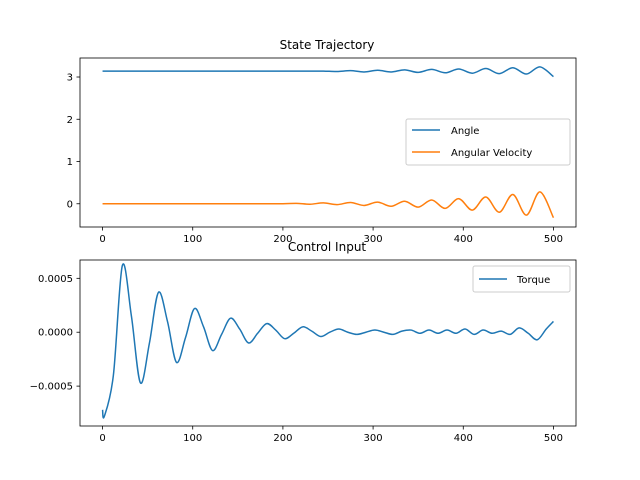  I want to click on y-tick-label: 0.0005, so click(55, 279).